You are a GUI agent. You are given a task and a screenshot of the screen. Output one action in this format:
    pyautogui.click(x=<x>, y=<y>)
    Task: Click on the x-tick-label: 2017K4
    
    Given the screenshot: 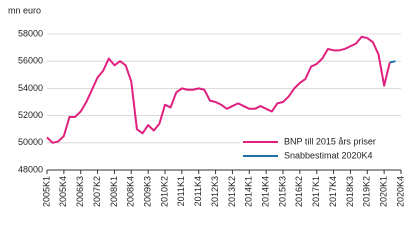 What is the action you would take?
    pyautogui.click(x=333, y=191)
    